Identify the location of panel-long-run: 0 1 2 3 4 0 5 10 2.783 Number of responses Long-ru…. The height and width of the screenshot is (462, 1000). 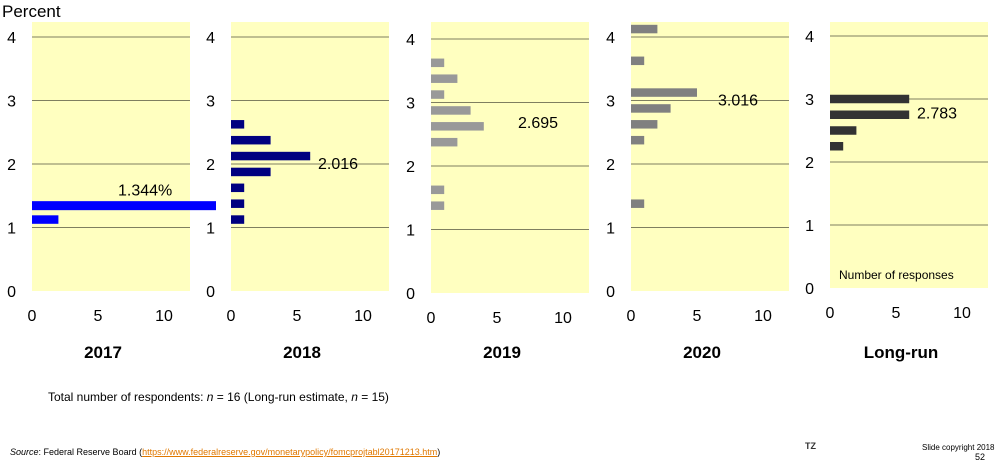
(896, 192).